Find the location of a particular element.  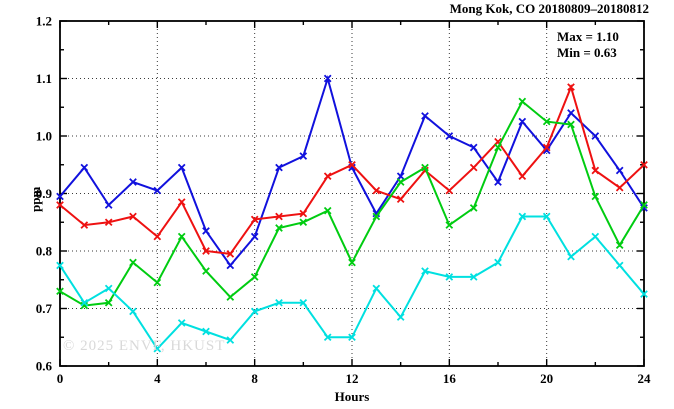

x-tick-label: 12 is located at coordinates (352, 378).